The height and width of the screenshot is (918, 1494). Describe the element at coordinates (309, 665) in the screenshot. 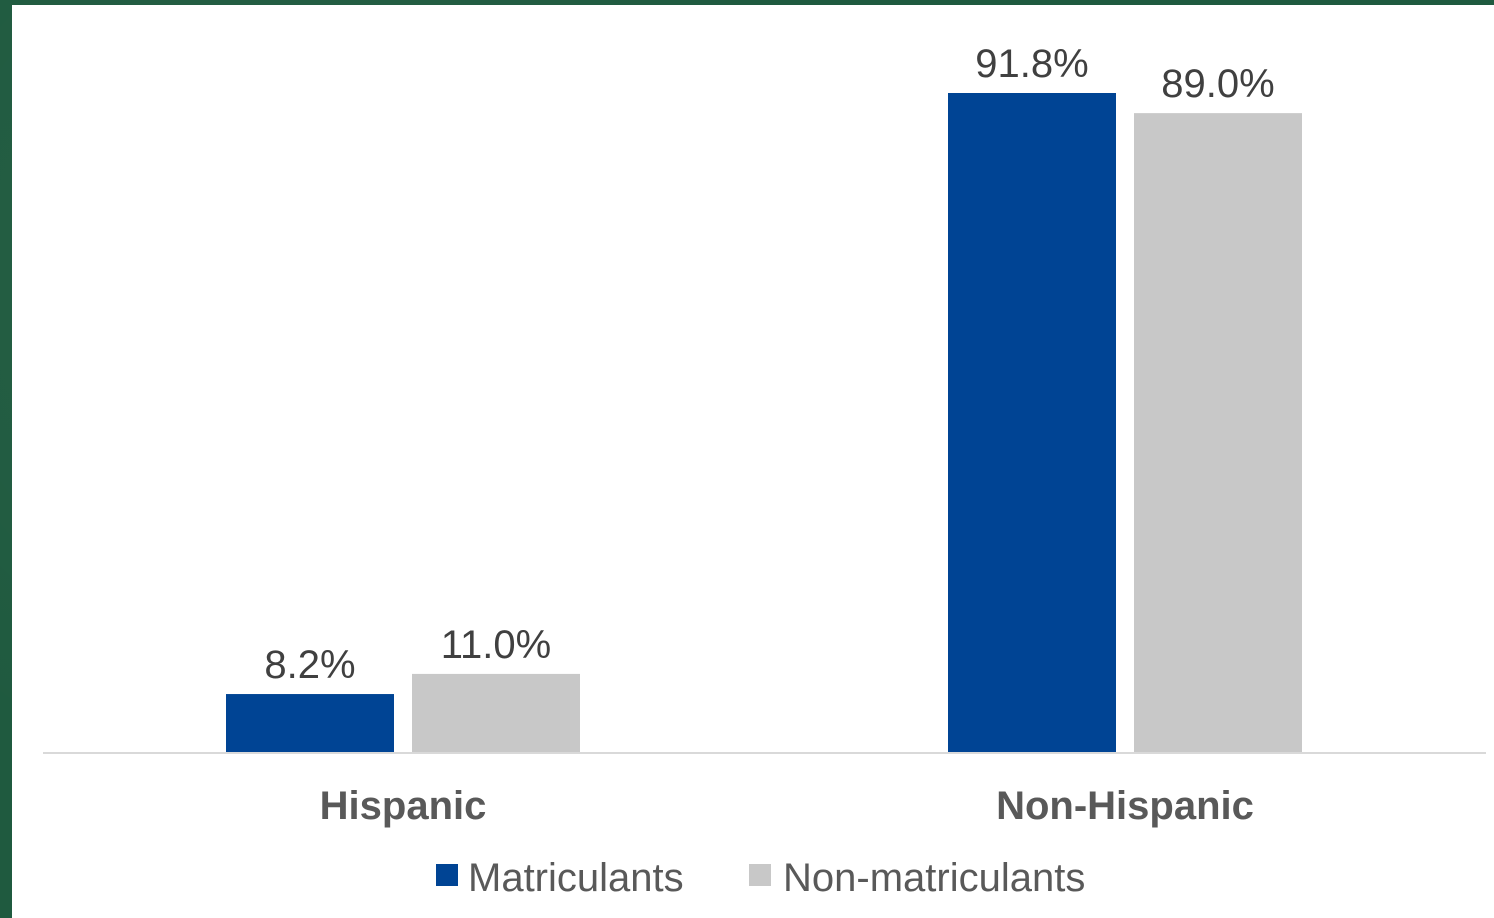

I see `data-label-hispanic-matriculants: 8.2%` at that location.